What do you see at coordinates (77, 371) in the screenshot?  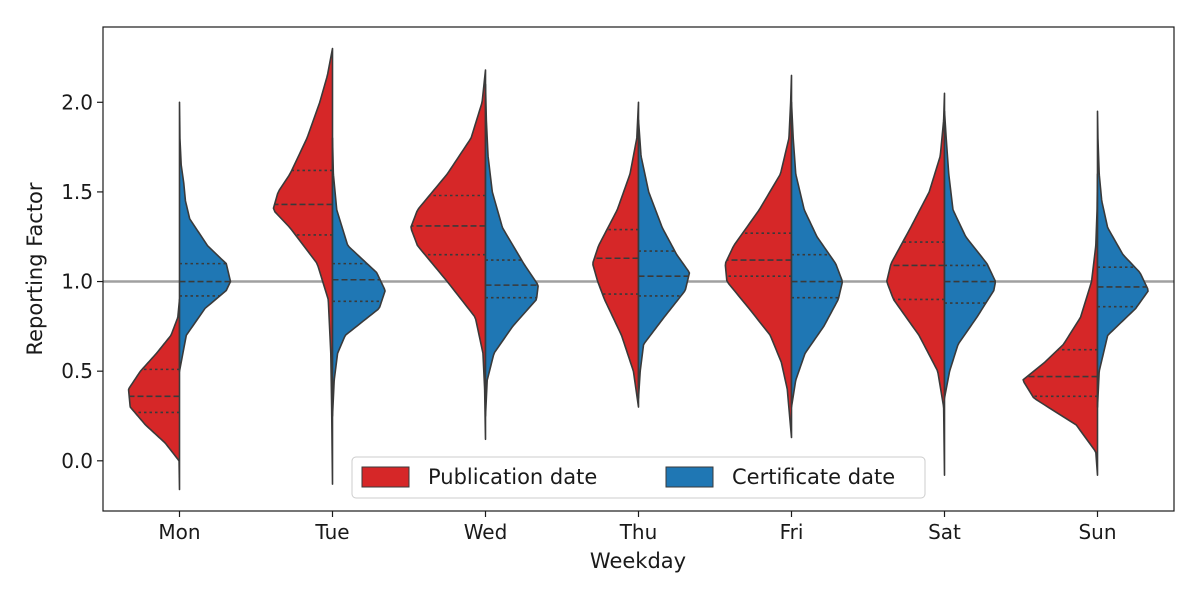 I see `y-tick-label: 0.5` at bounding box center [77, 371].